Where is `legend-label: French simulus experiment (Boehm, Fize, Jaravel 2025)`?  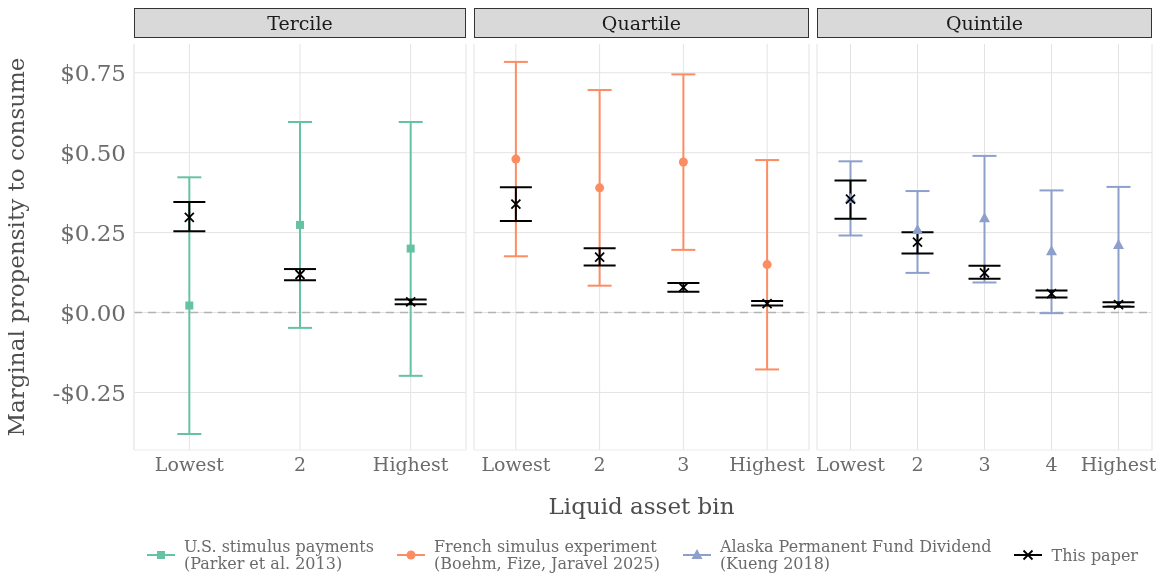 legend-label: French simulus experiment (Boehm, Fize, Jaravel 2025) is located at coordinates (547, 555).